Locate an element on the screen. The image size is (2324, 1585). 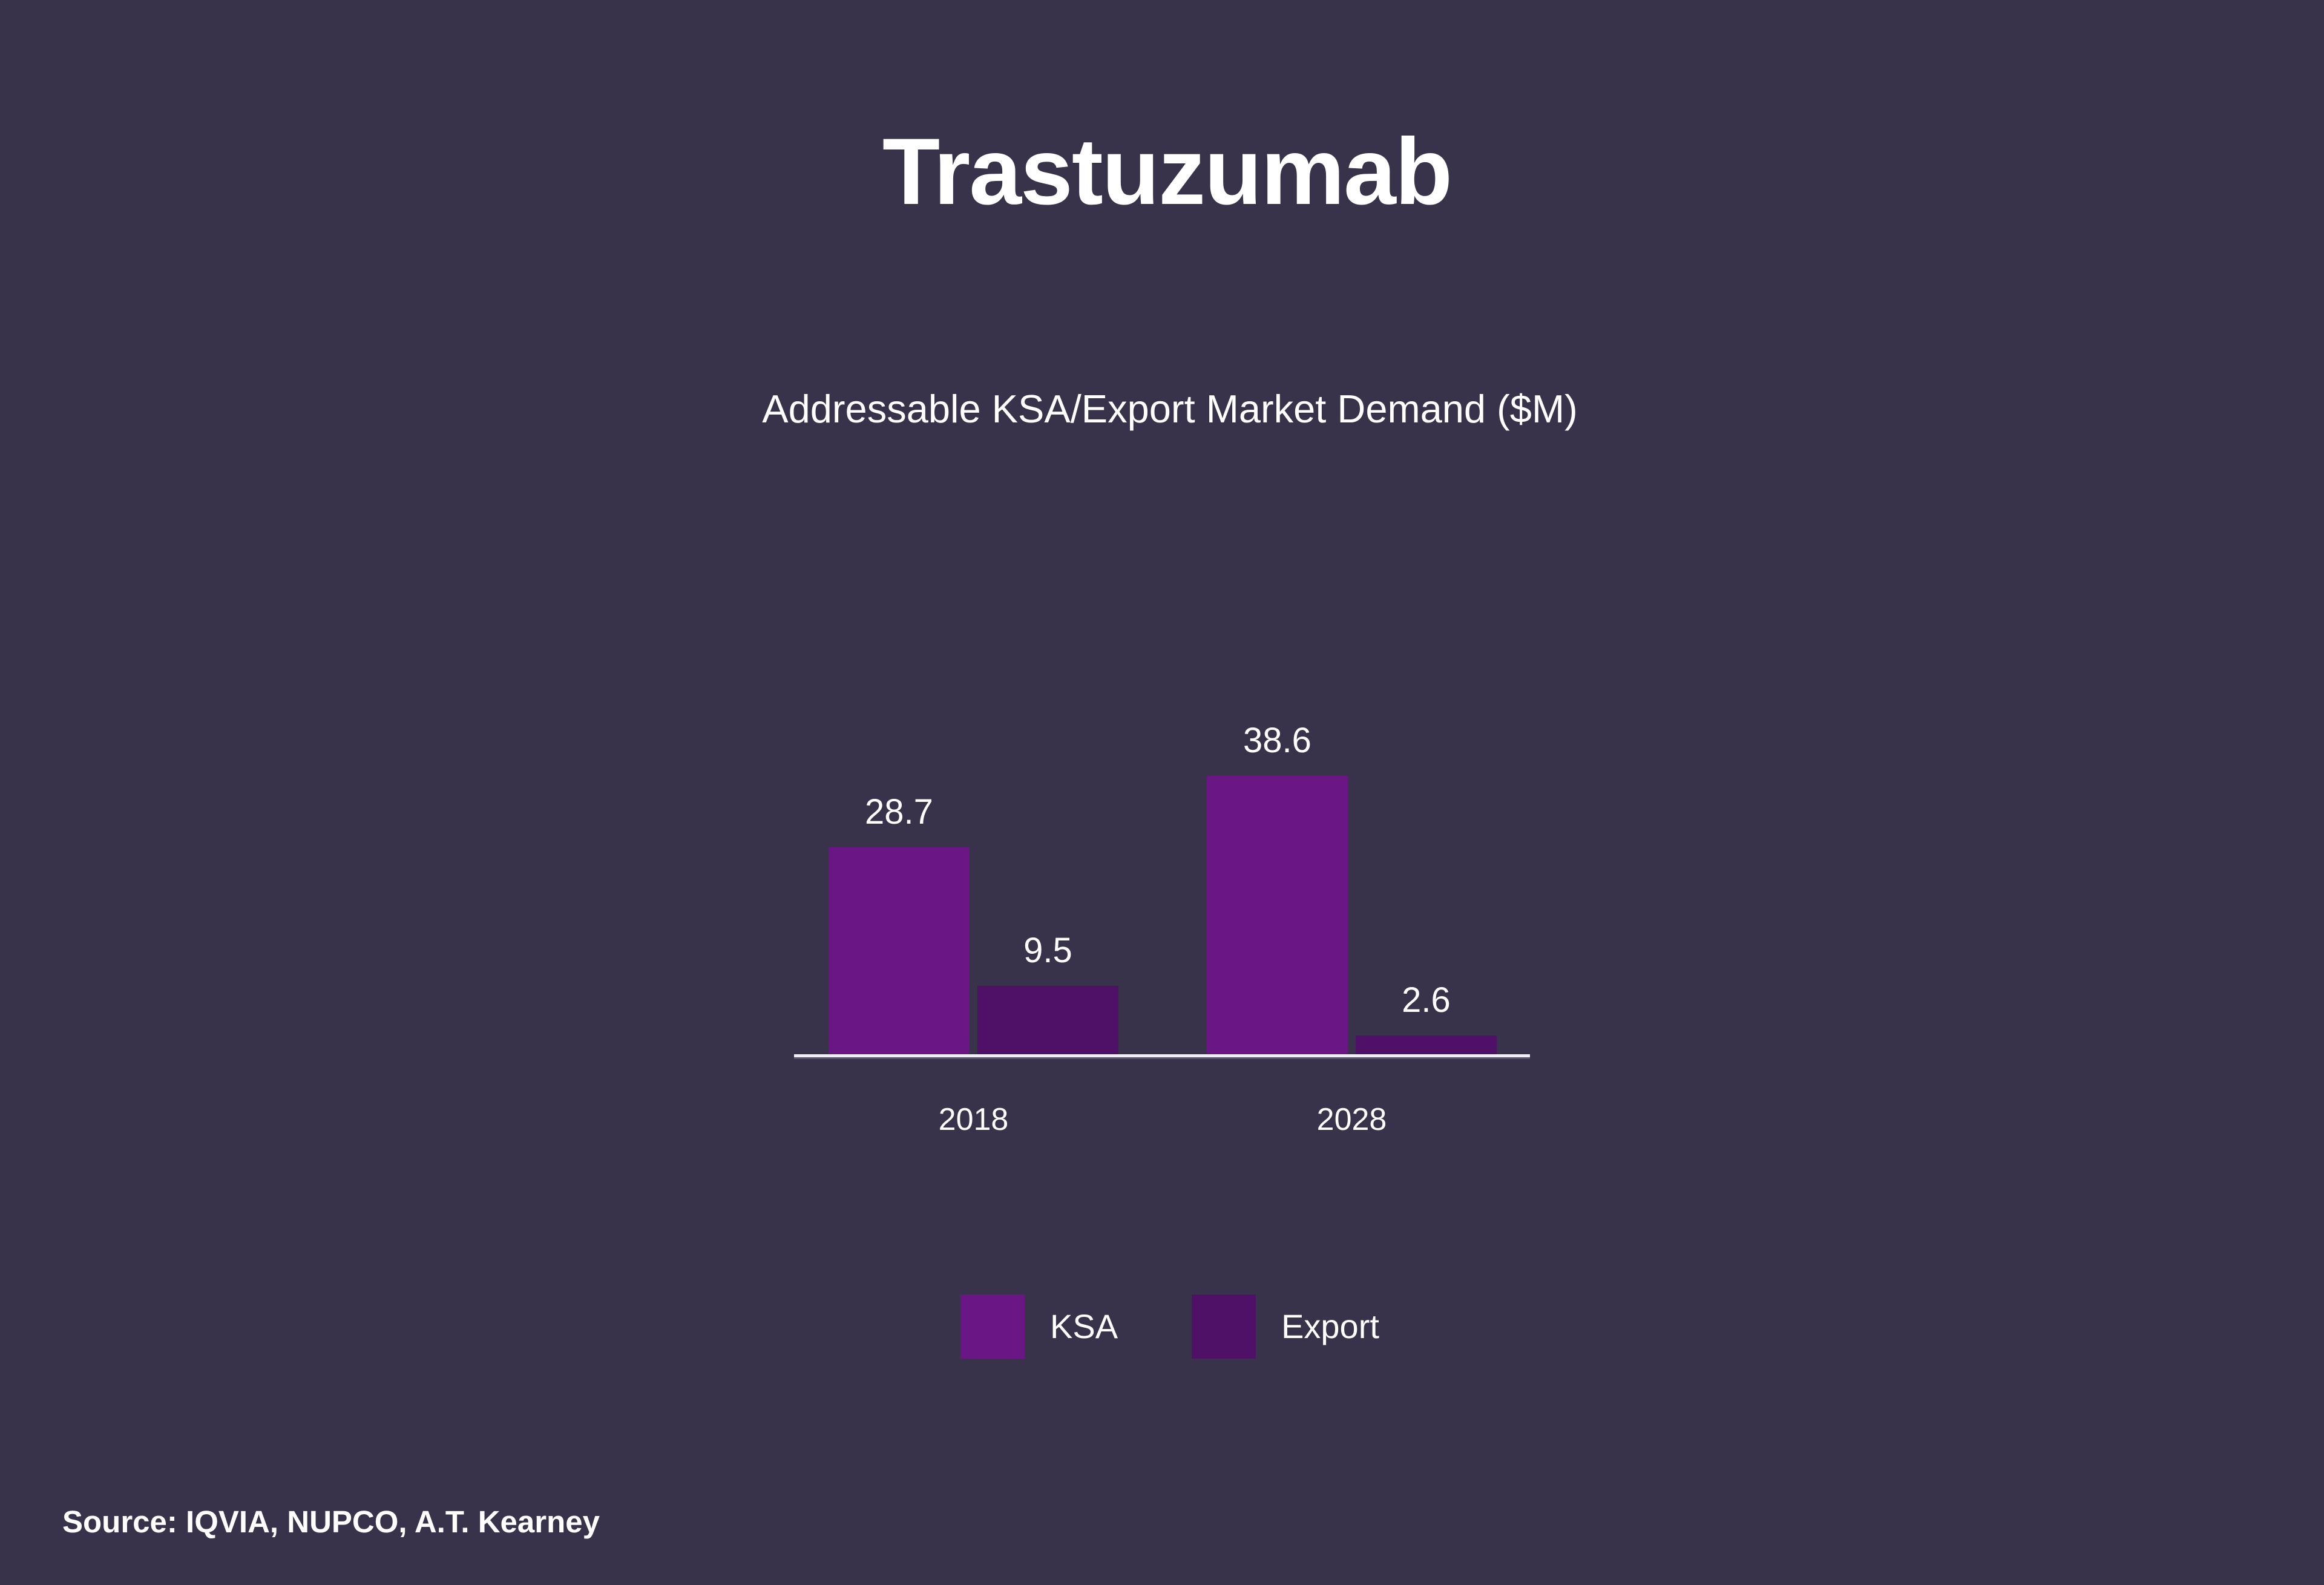
x-axis-label: 2028 is located at coordinates (1351, 1119).